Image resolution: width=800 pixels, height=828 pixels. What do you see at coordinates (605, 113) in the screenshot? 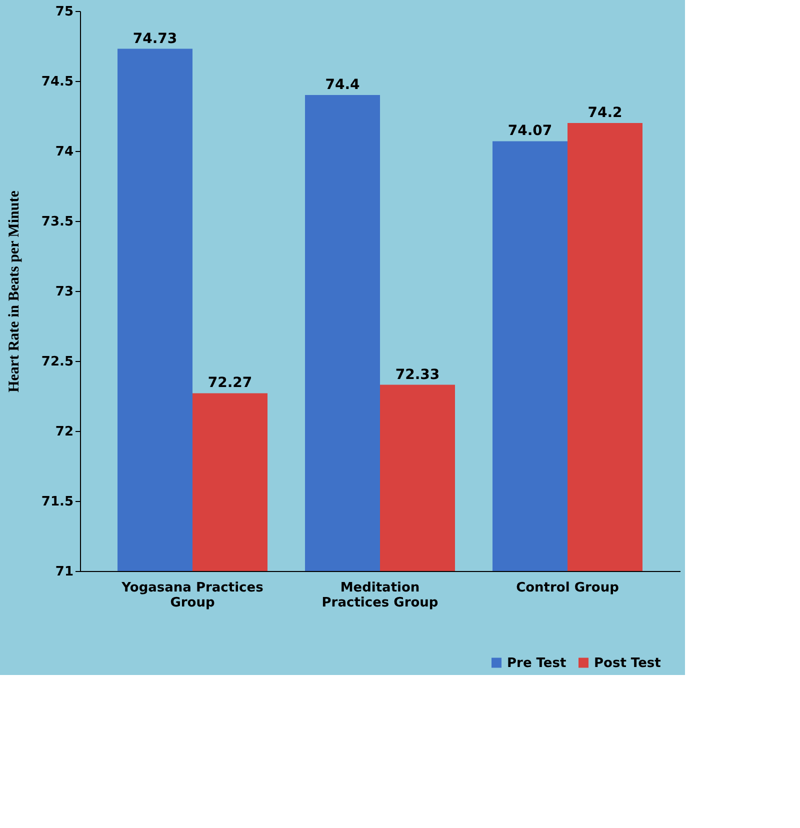
I see `data-label: 74.2` at bounding box center [605, 113].